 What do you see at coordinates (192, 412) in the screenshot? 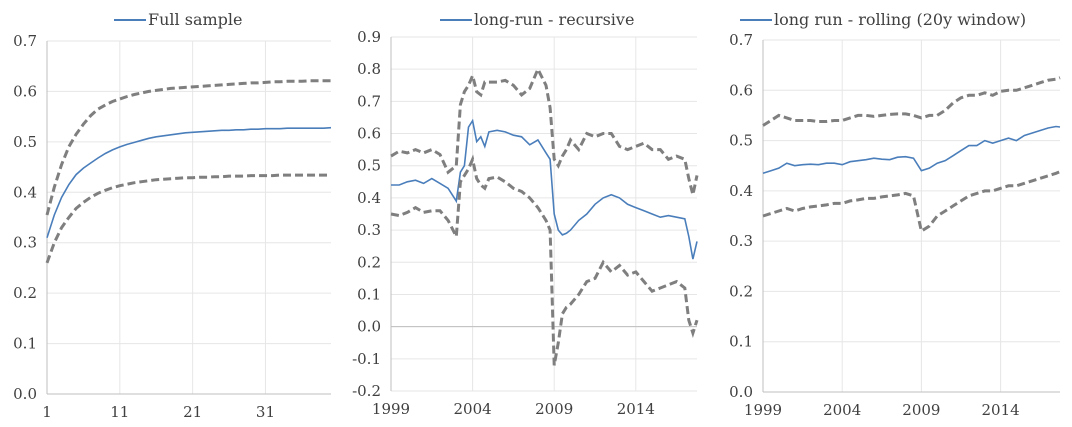
I see `x-tick-label: 21` at bounding box center [192, 412].